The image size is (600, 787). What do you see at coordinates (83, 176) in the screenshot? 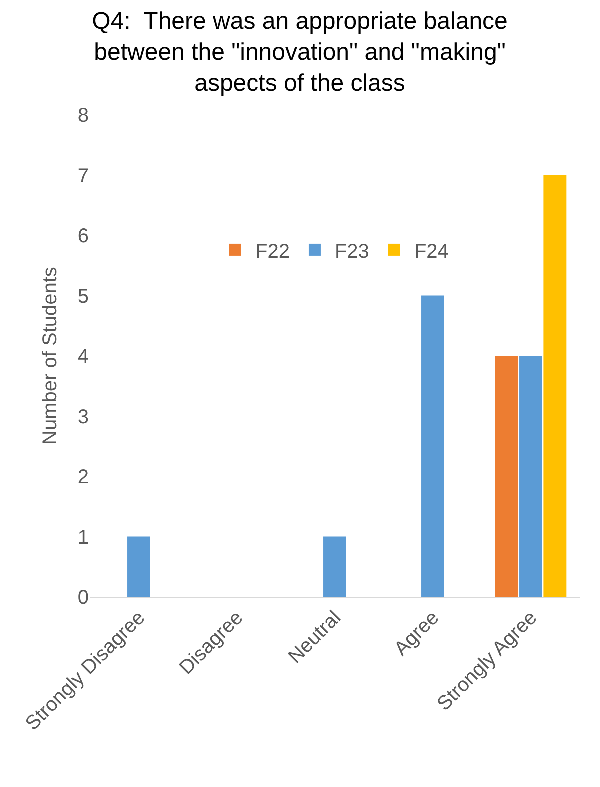
I see `y-tick-label: 7` at bounding box center [83, 176].